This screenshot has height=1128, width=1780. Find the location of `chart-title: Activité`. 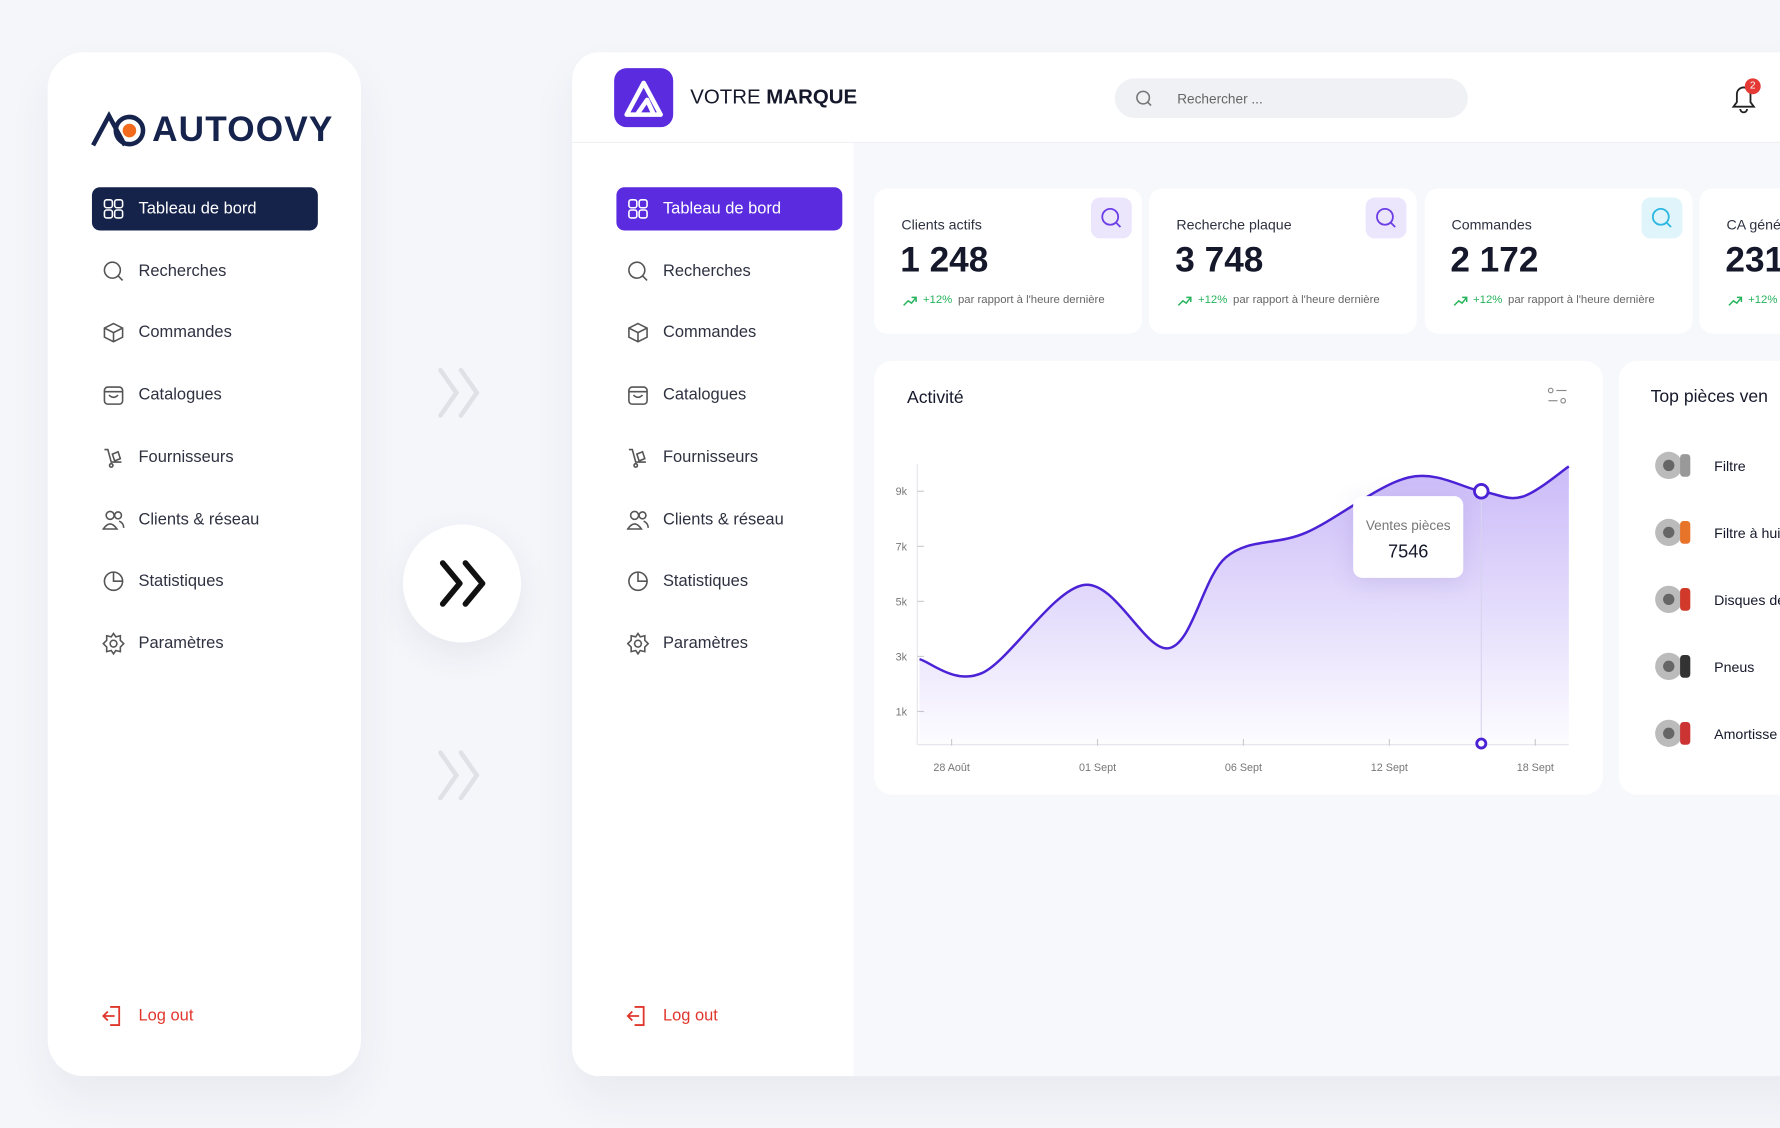

chart-title: Activité is located at coordinates (935, 397).